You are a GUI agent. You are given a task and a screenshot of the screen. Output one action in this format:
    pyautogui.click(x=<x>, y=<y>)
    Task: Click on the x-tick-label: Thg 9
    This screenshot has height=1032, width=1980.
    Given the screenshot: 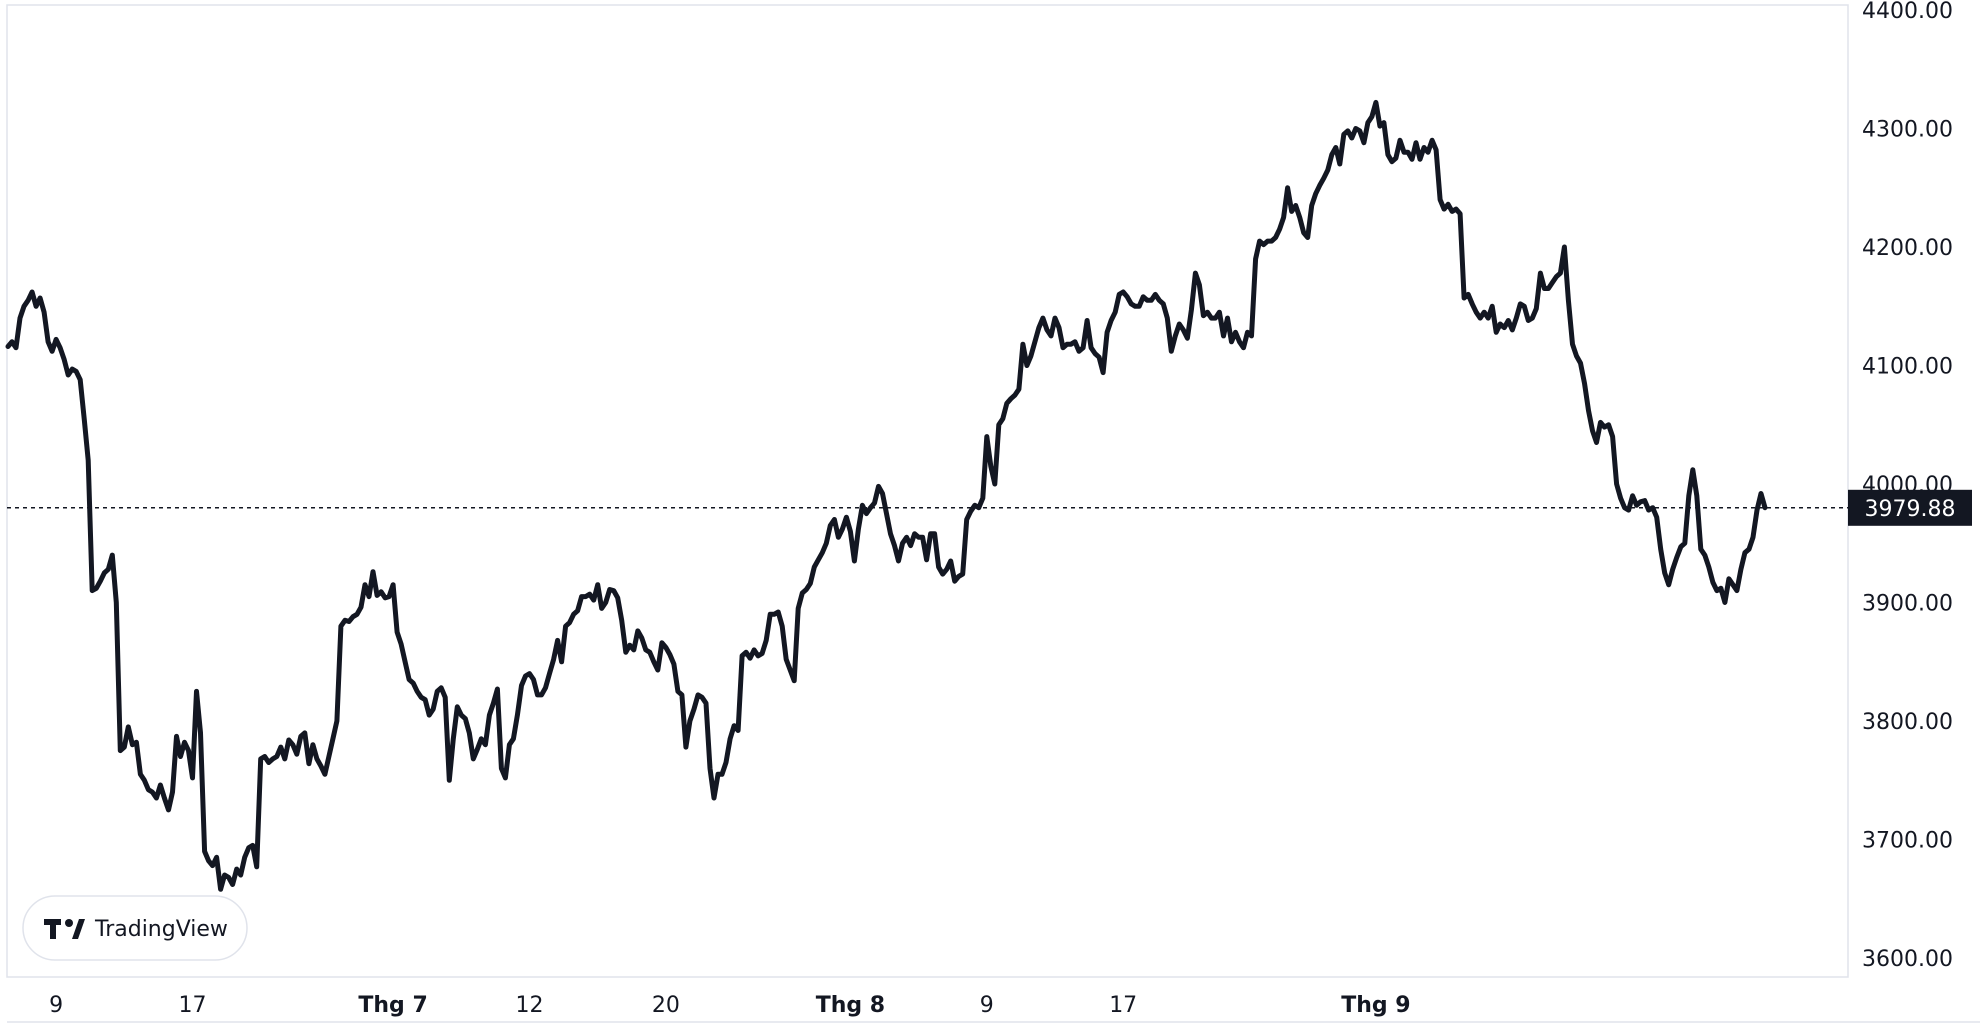 What is the action you would take?
    pyautogui.click(x=1375, y=1005)
    